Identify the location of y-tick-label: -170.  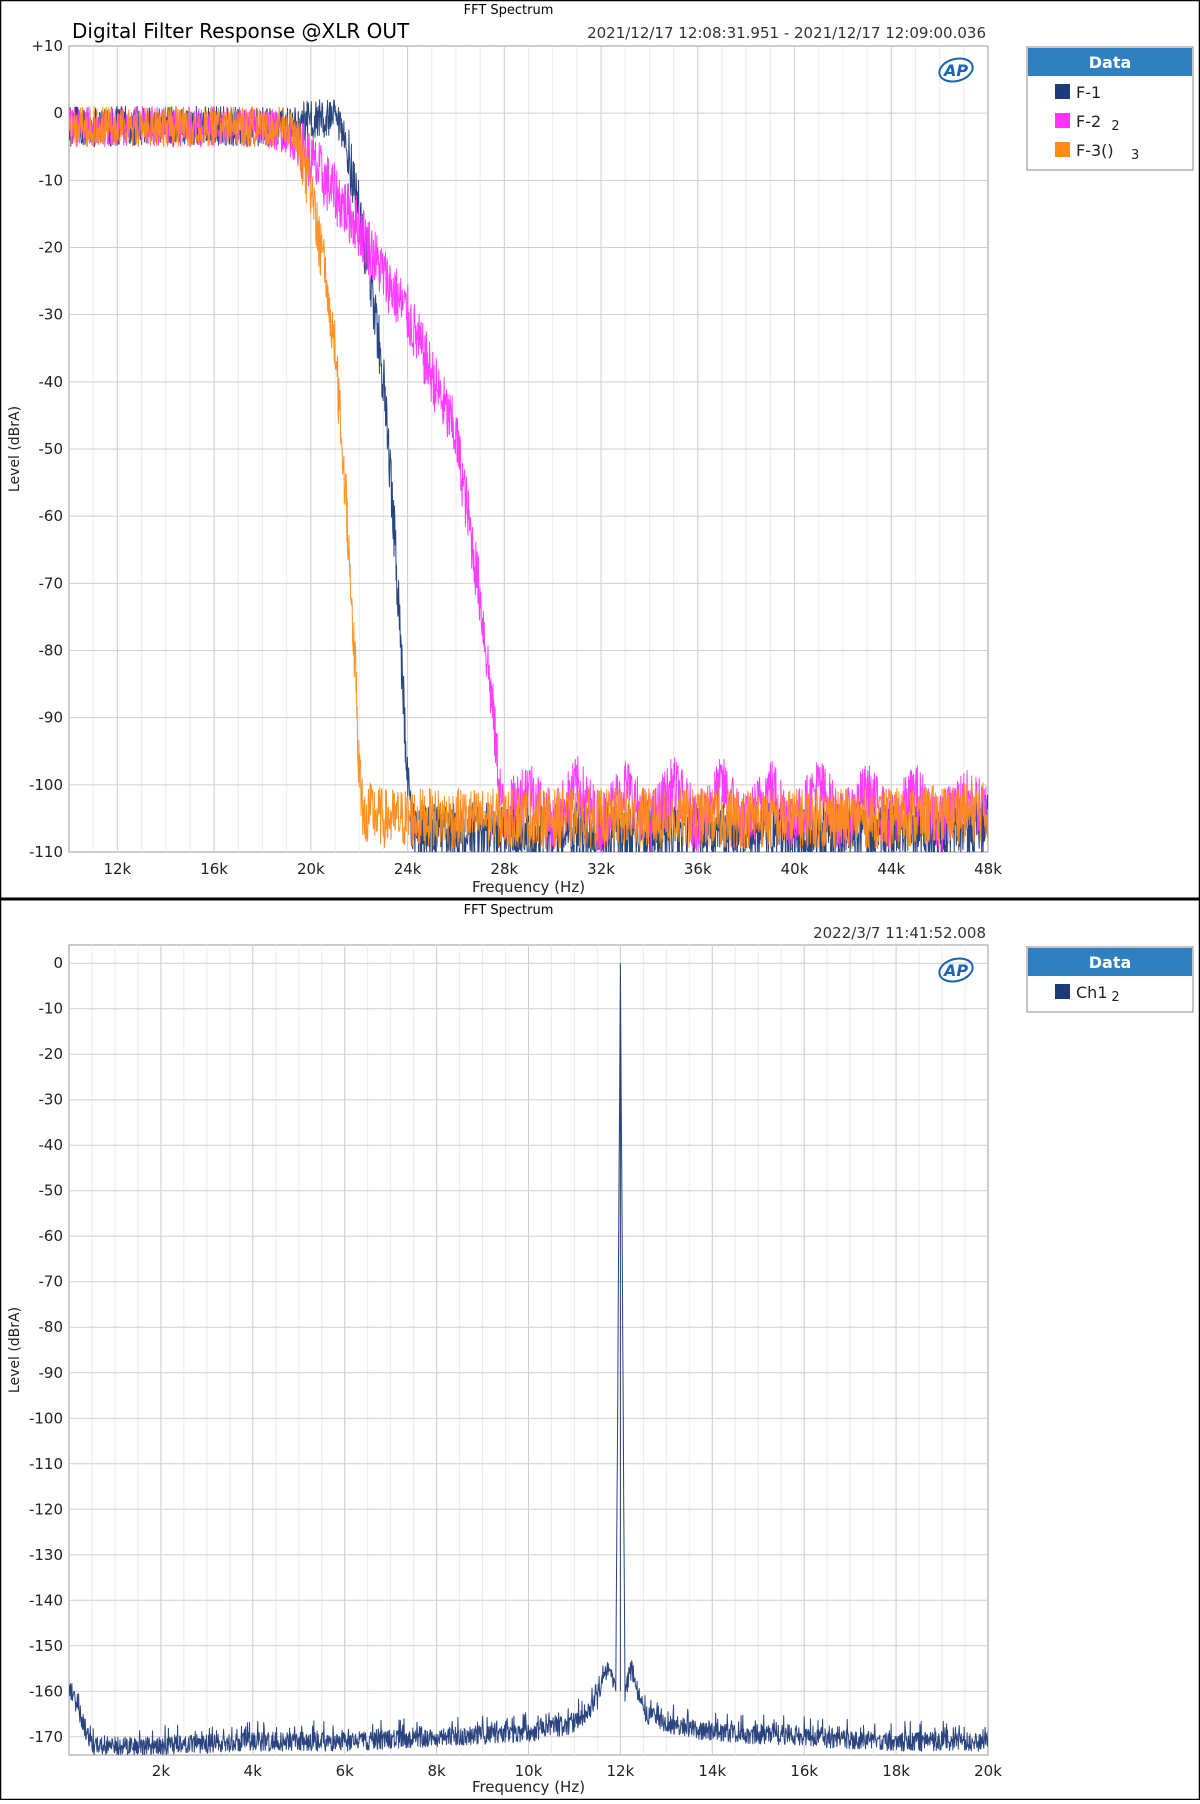
(46, 1737).